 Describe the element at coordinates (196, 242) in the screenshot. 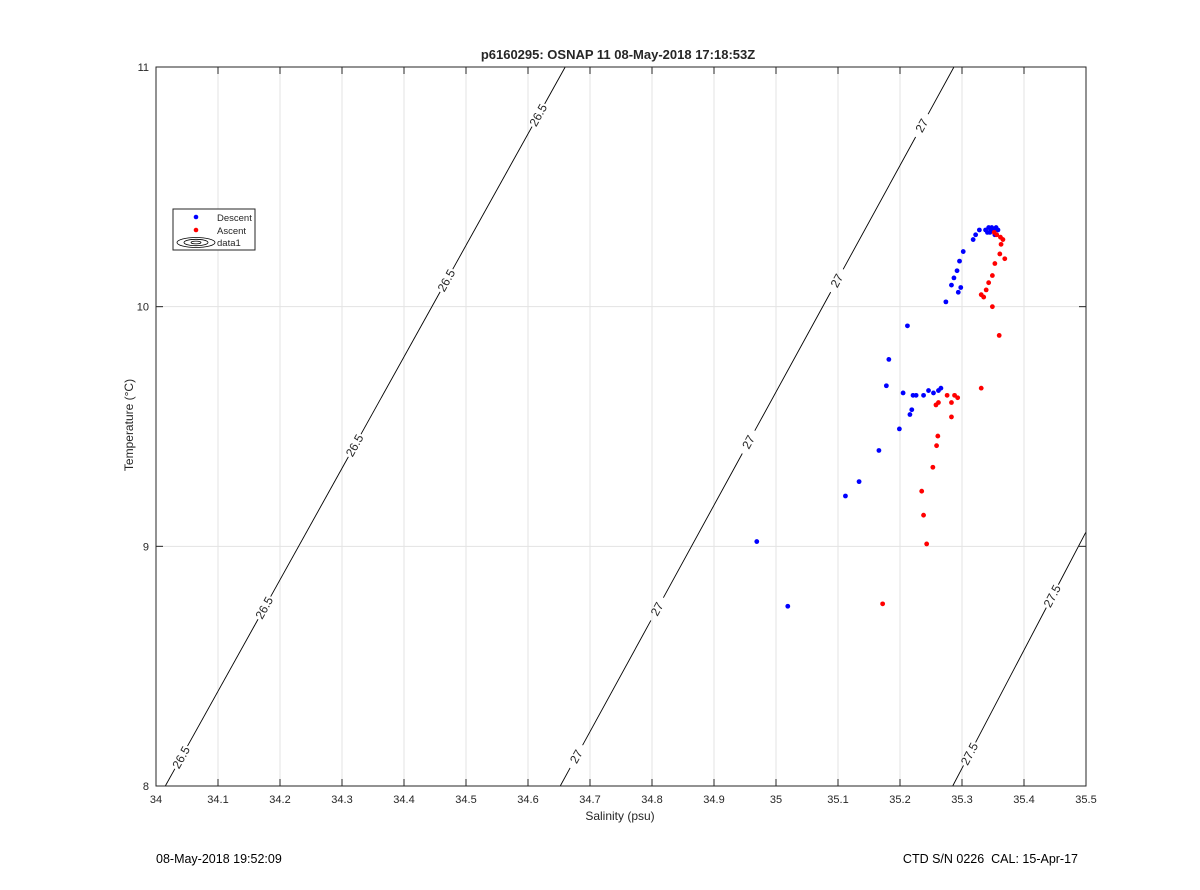

I see `contour-icon` at that location.